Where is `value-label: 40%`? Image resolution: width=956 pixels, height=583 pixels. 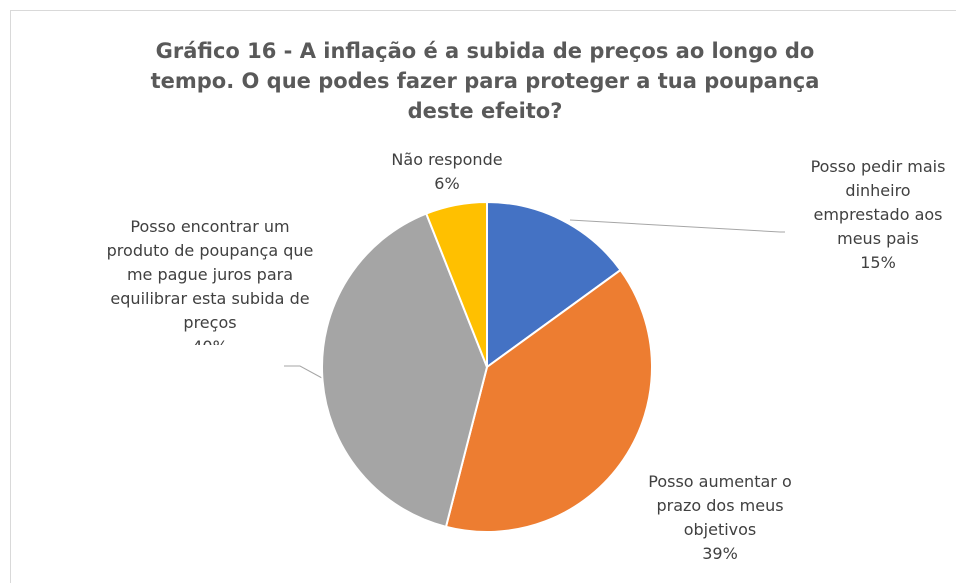
value-label: 40% is located at coordinates (210, 341).